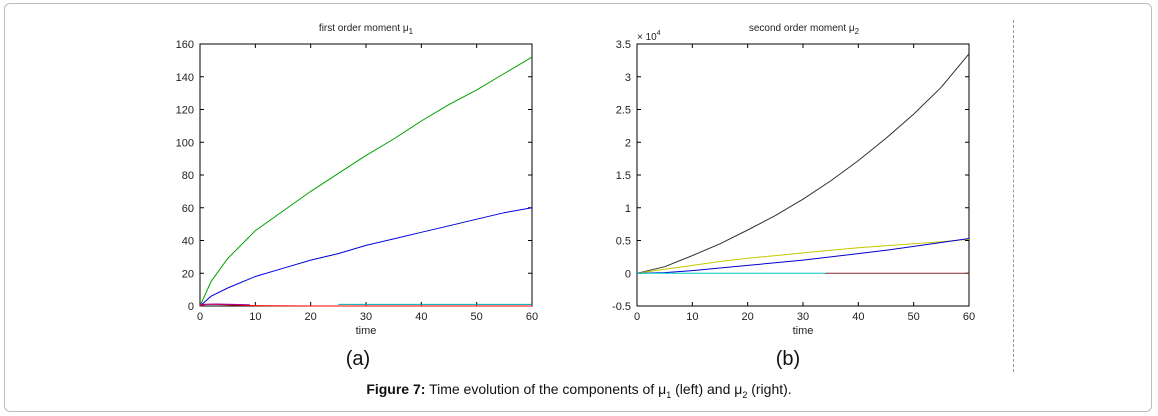  I want to click on caption-sub-1: 1, so click(669, 394).